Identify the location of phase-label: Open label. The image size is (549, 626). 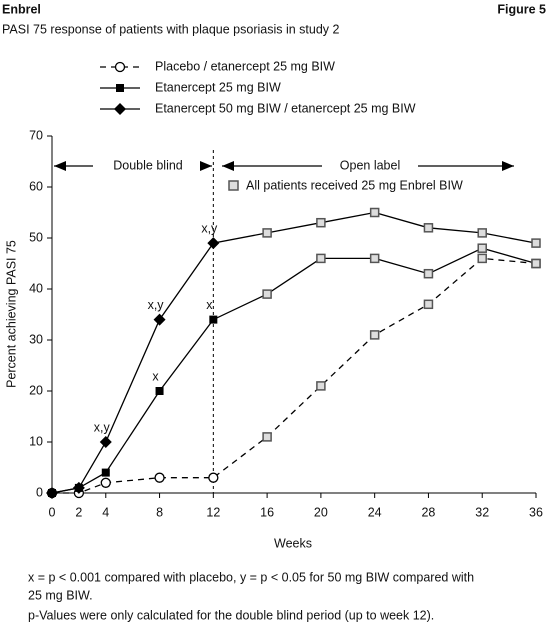
(370, 165).